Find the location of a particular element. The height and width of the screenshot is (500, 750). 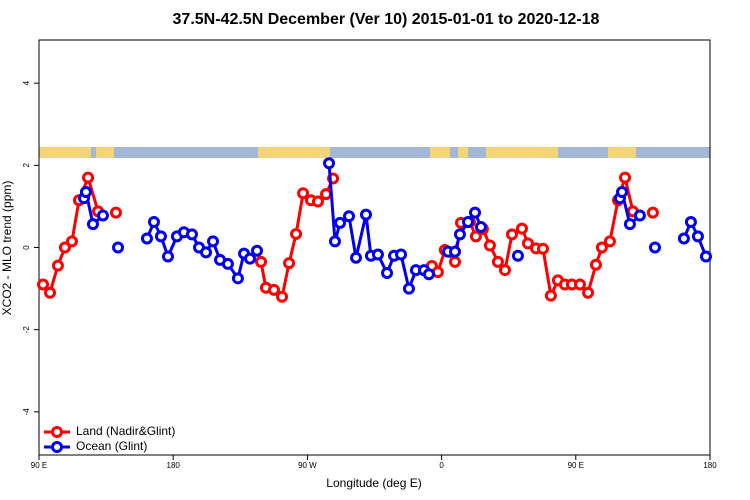

x-tick-label: 0 is located at coordinates (441, 465).